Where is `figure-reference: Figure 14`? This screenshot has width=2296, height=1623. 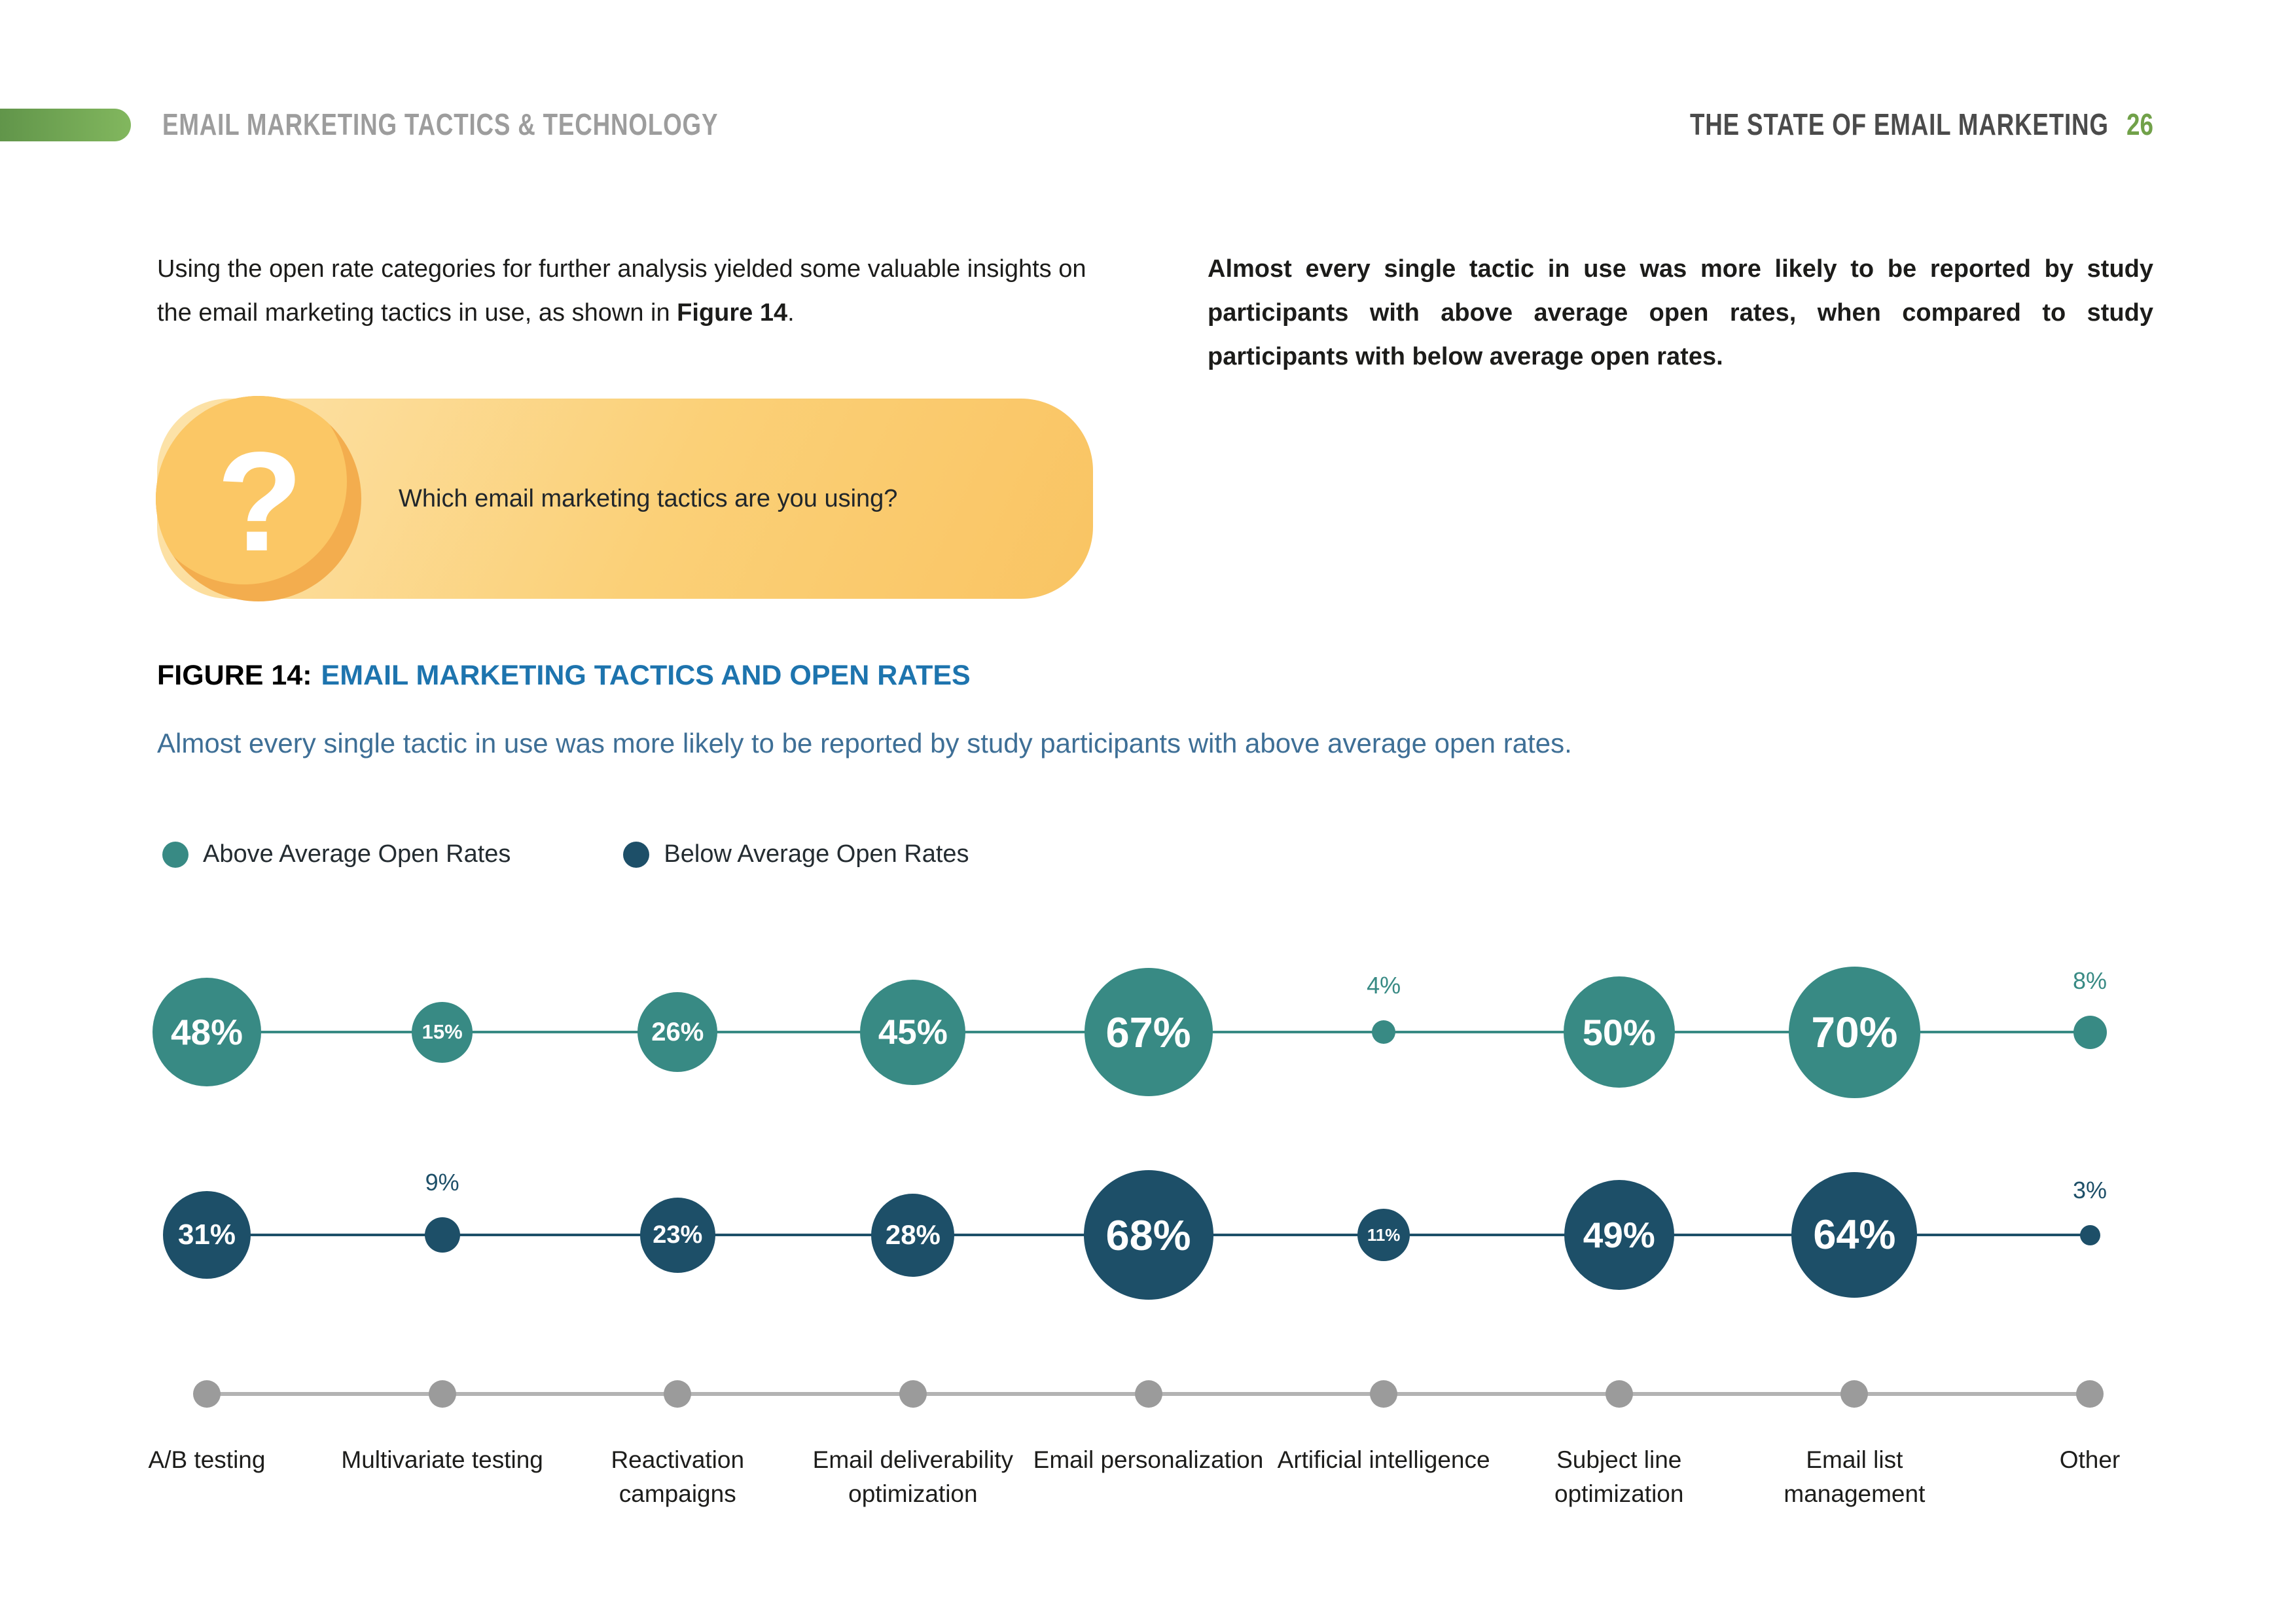
figure-reference: Figure 14 is located at coordinates (732, 313).